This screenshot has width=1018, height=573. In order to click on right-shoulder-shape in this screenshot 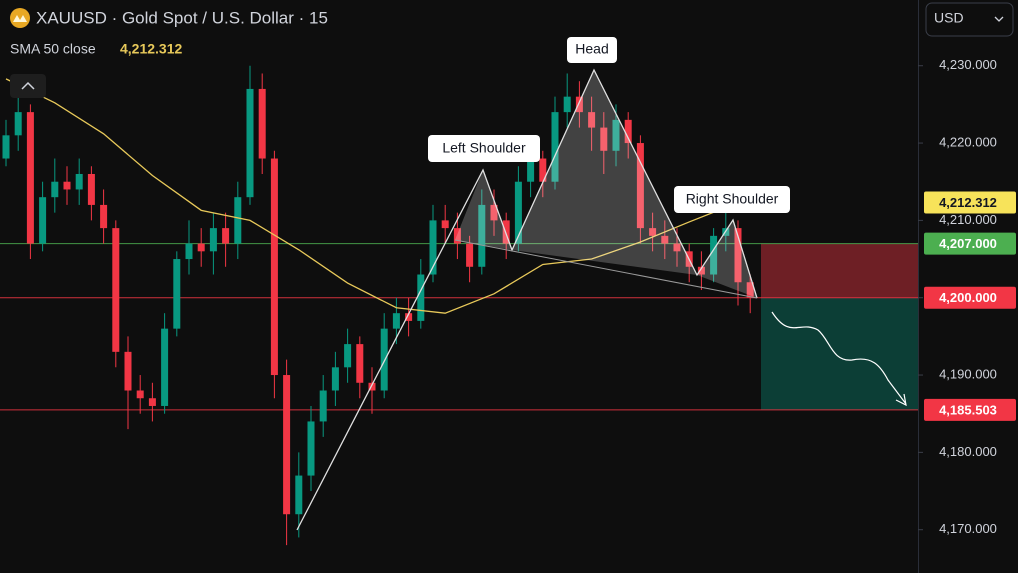, I will do `click(727, 259)`.